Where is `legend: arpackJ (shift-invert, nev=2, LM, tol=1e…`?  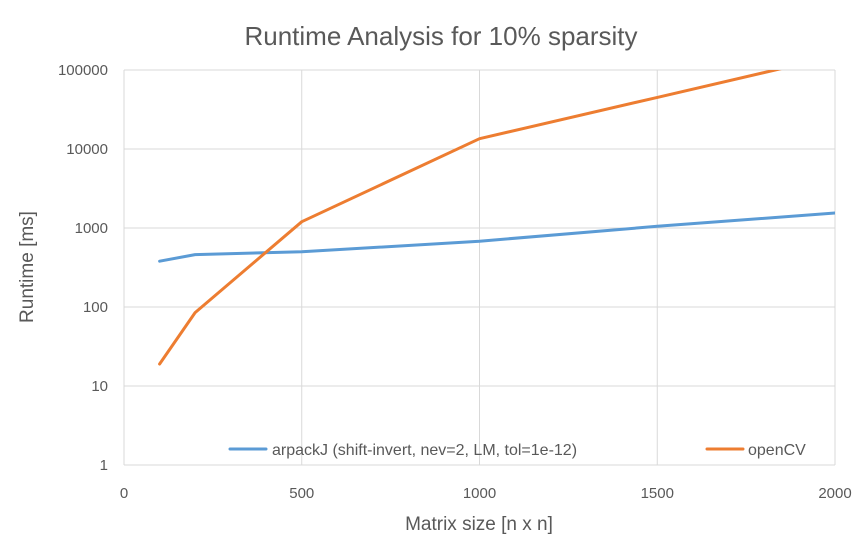 legend: arpackJ (shift-invert, nev=2, LM, tol=1e… is located at coordinates (517, 450).